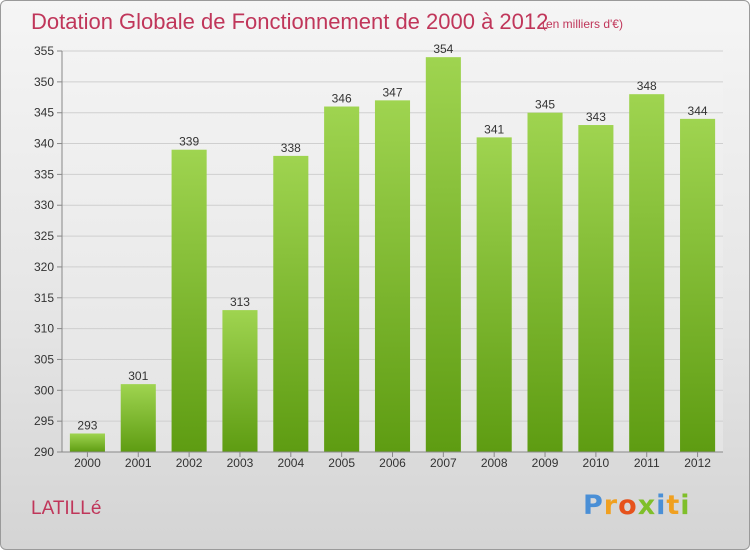 The width and height of the screenshot is (750, 550). What do you see at coordinates (44, 359) in the screenshot?
I see `y-tick-label: 305` at bounding box center [44, 359].